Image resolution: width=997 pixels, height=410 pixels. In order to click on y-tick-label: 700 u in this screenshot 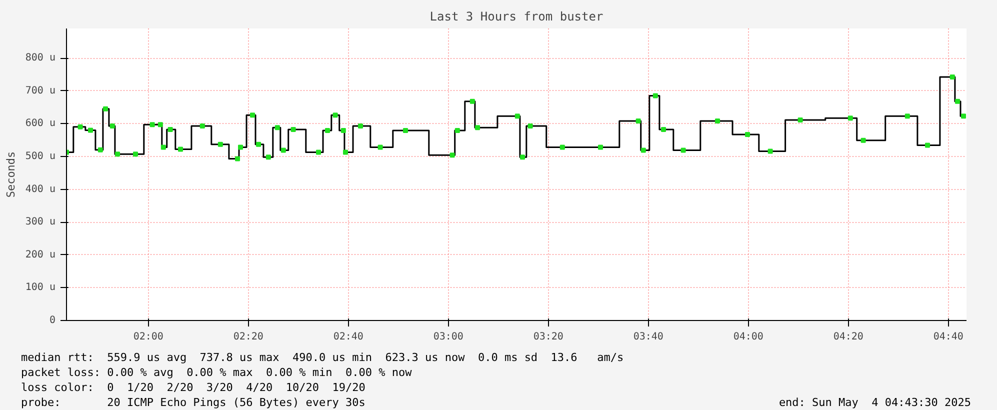, I will do `click(40, 90)`.